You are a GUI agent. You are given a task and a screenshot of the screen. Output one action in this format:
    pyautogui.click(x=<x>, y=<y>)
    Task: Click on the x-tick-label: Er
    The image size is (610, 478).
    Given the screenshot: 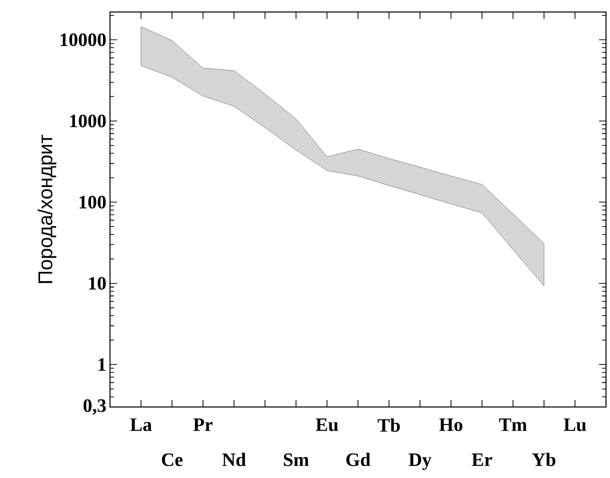 What is the action you would take?
    pyautogui.click(x=482, y=460)
    